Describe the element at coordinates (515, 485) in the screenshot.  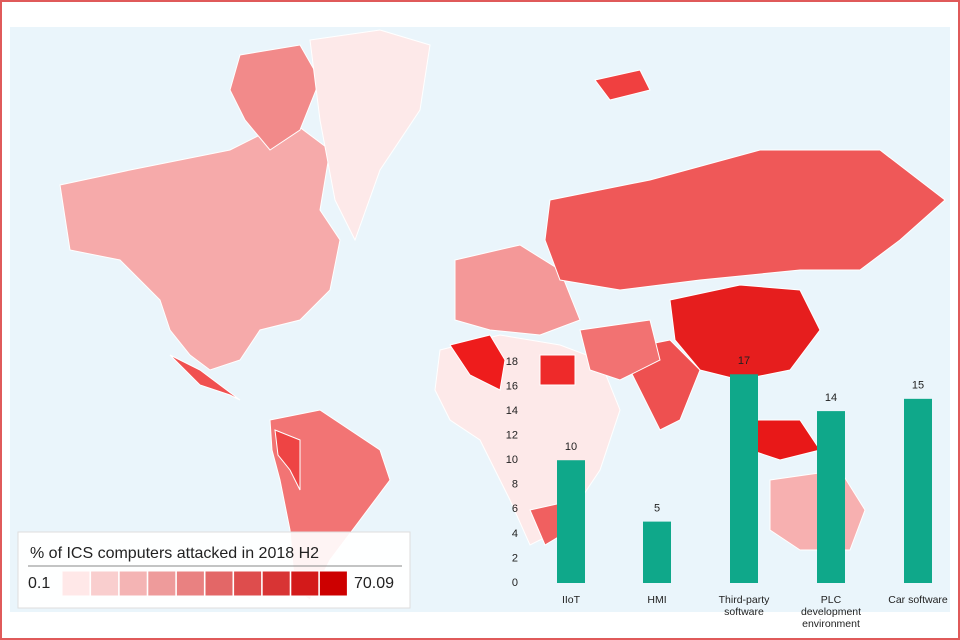
I see `y-tick-label: 8` at that location.